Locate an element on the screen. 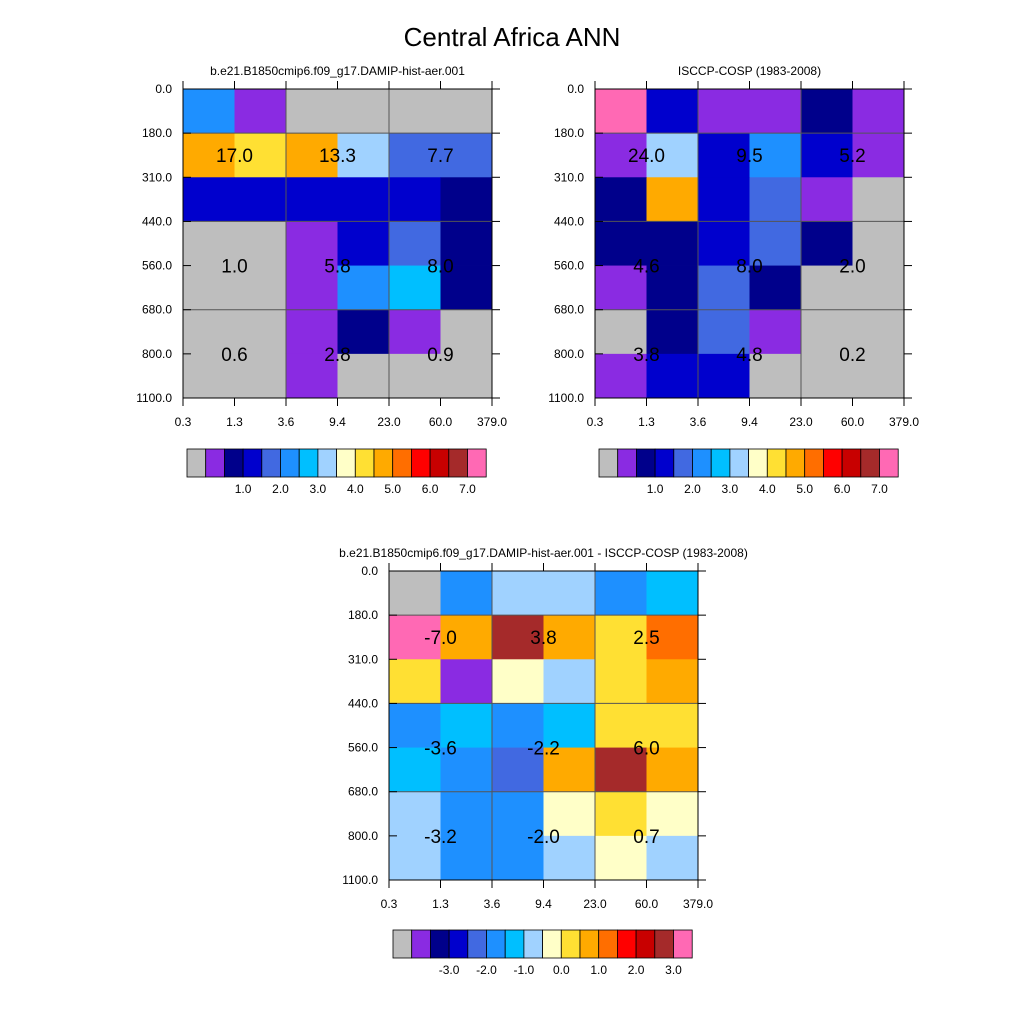 The width and height of the screenshot is (1024, 1024). colorbar-label: -1.0 is located at coordinates (524, 970).